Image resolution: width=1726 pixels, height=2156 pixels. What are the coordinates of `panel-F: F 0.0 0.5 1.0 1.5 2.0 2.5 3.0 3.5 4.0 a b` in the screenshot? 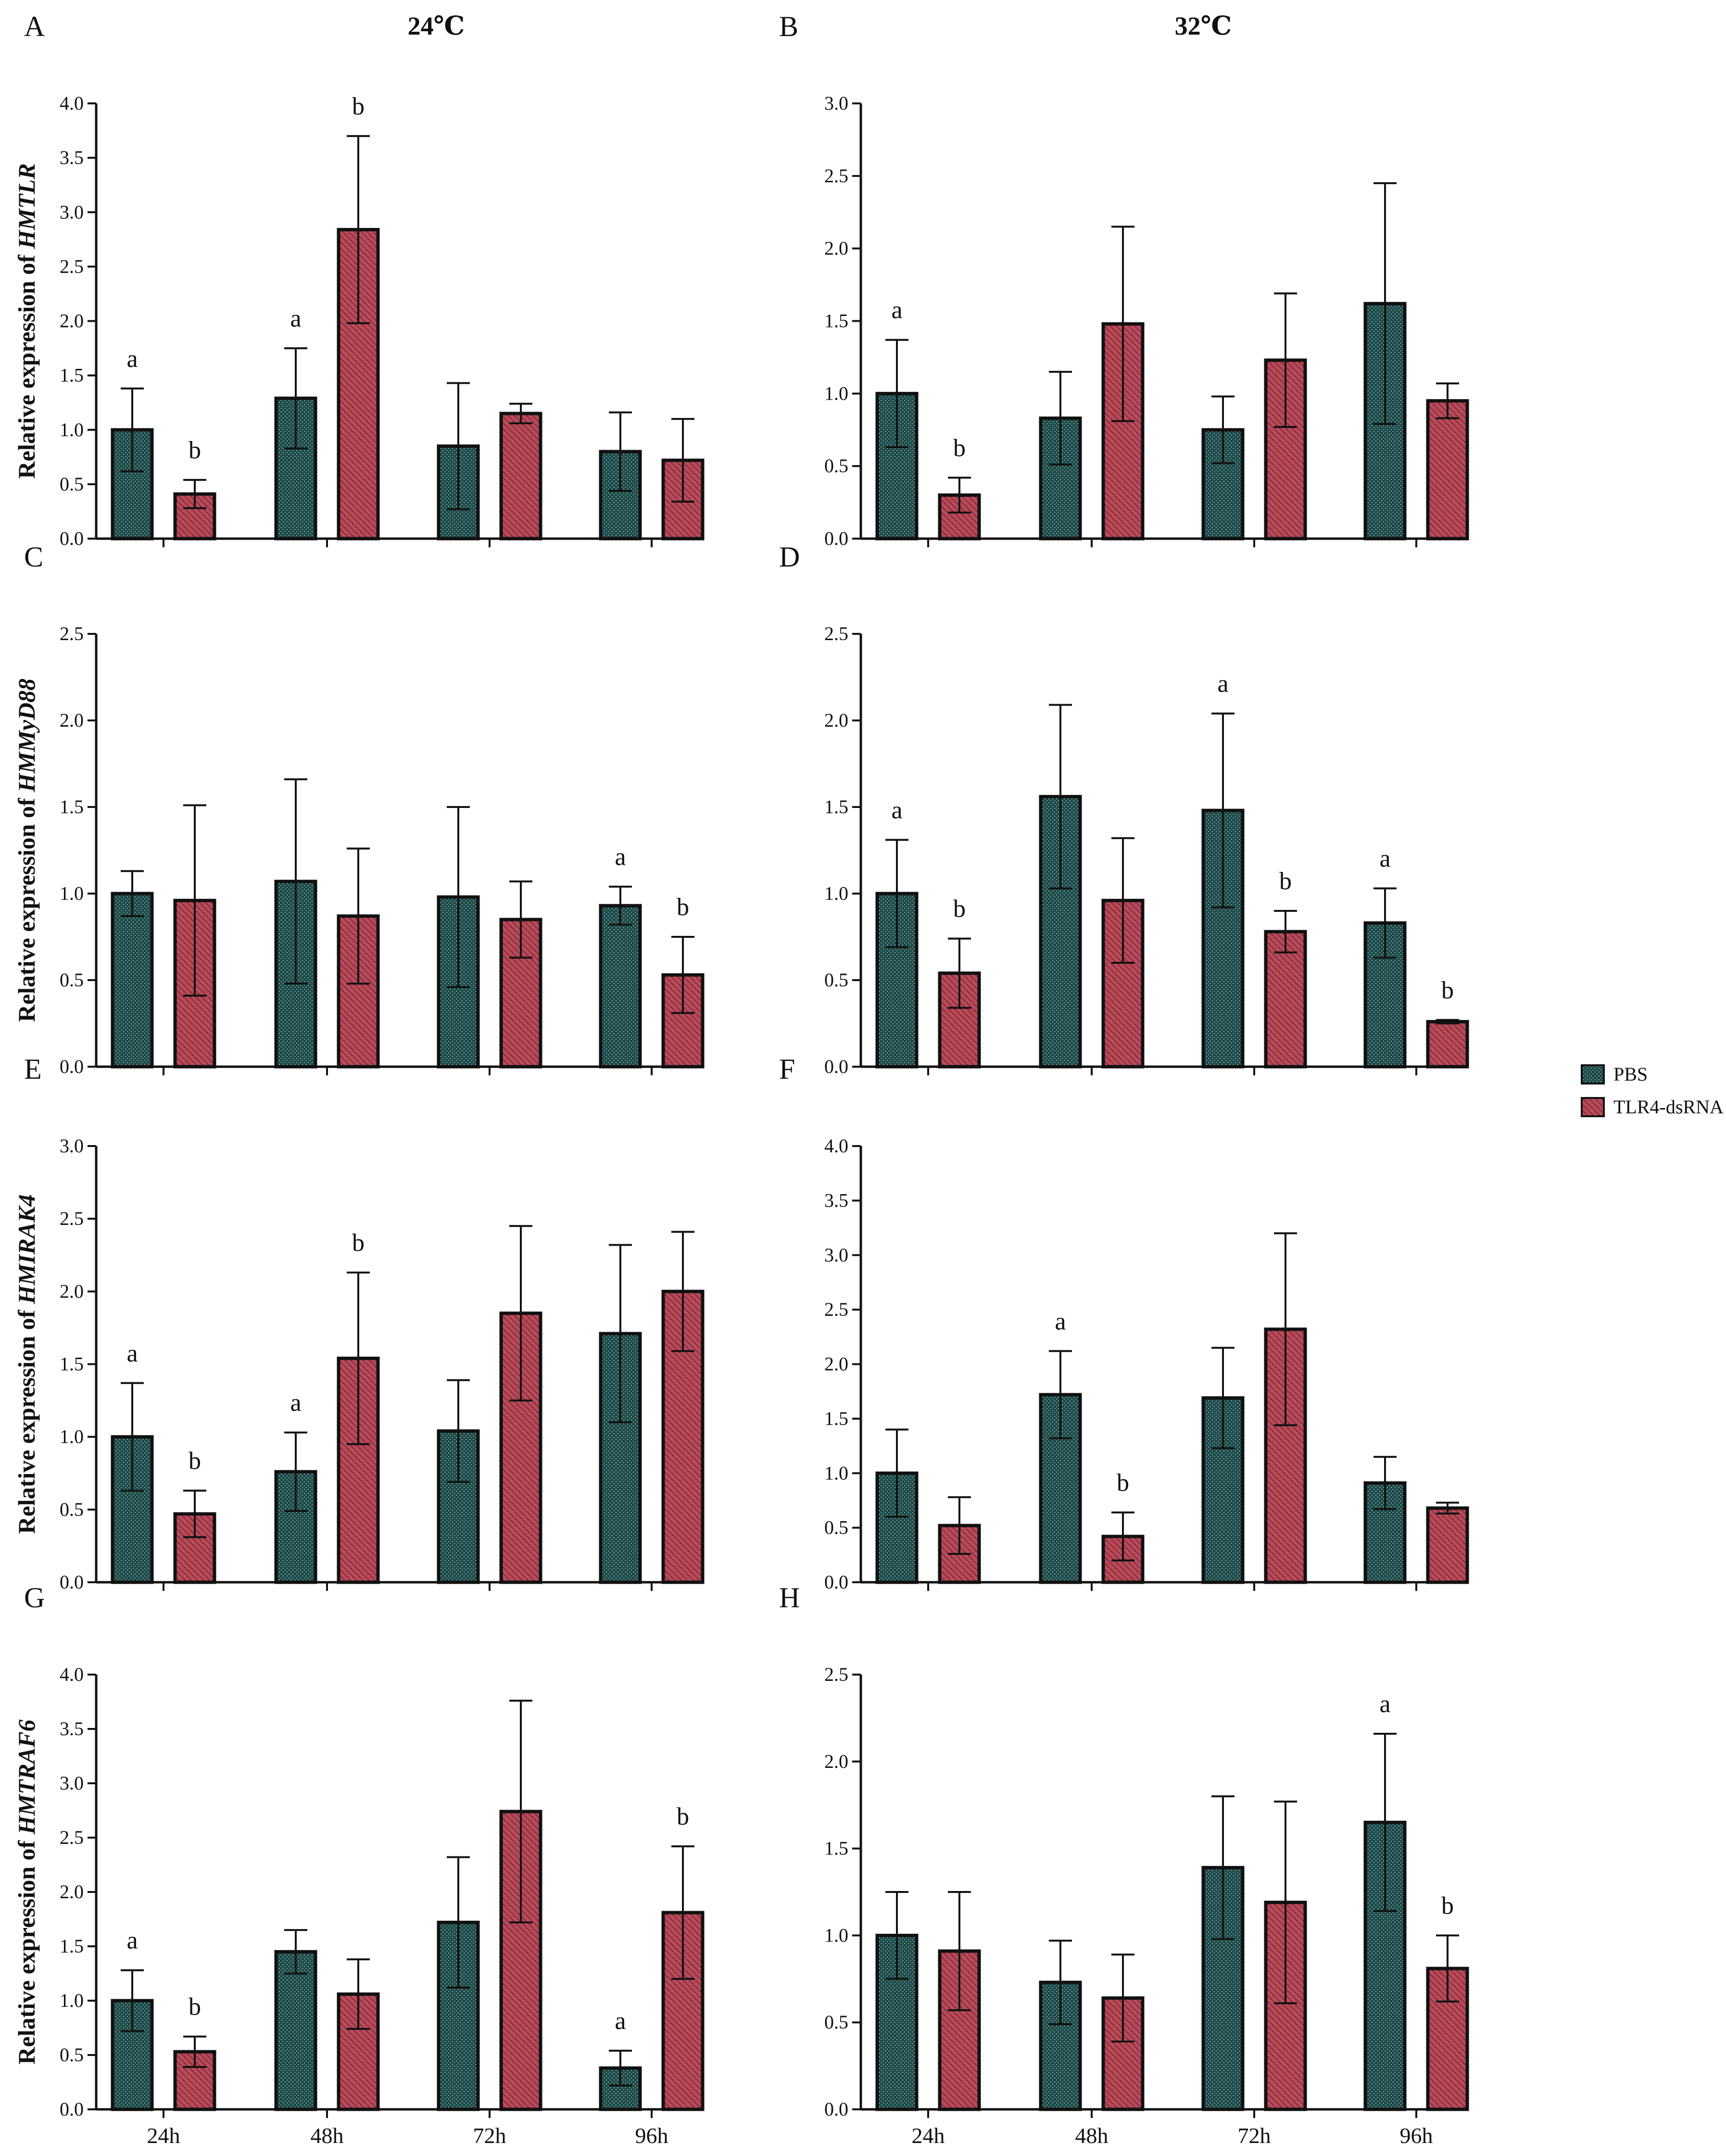 It's located at (1124, 1323).